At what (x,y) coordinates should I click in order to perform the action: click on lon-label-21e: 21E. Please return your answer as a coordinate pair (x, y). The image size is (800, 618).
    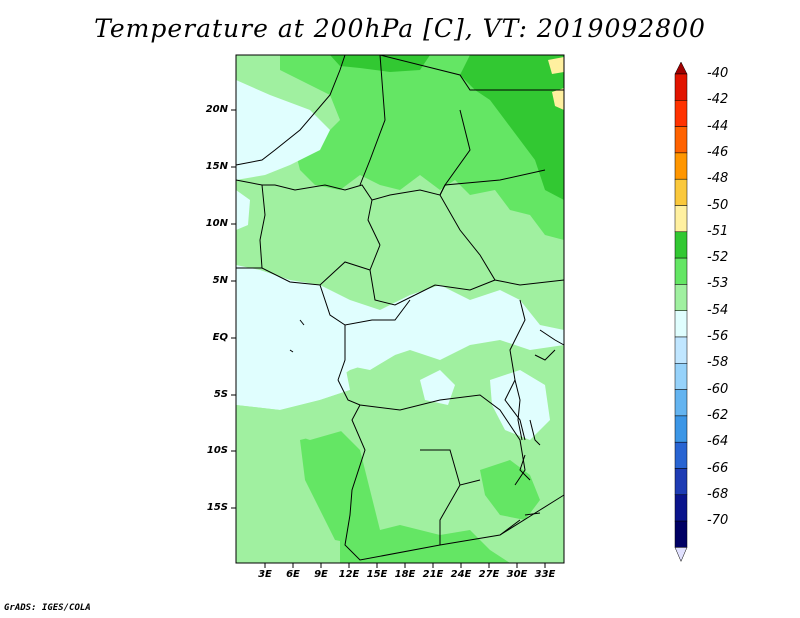
    Looking at the image, I should click on (433, 574).